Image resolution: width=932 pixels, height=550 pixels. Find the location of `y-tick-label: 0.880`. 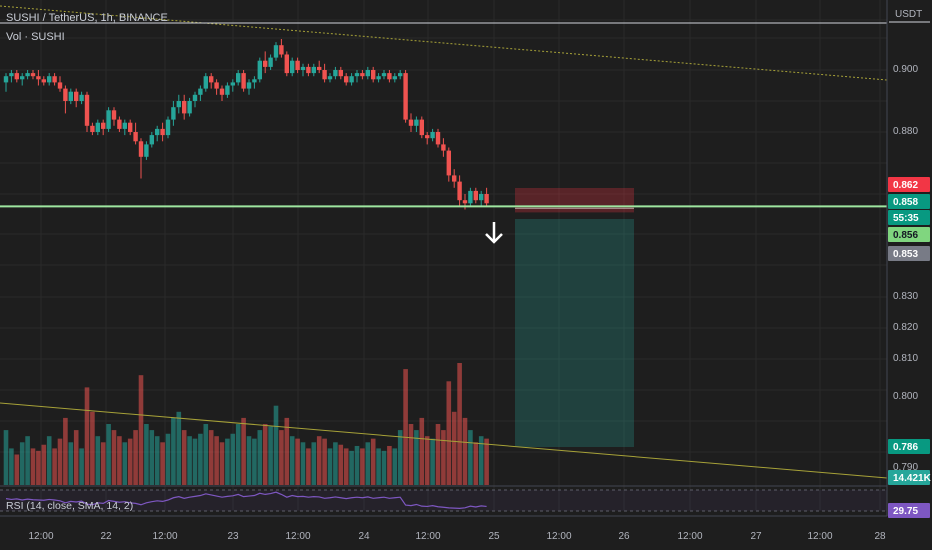

y-tick-label: 0.880 is located at coordinates (905, 131).